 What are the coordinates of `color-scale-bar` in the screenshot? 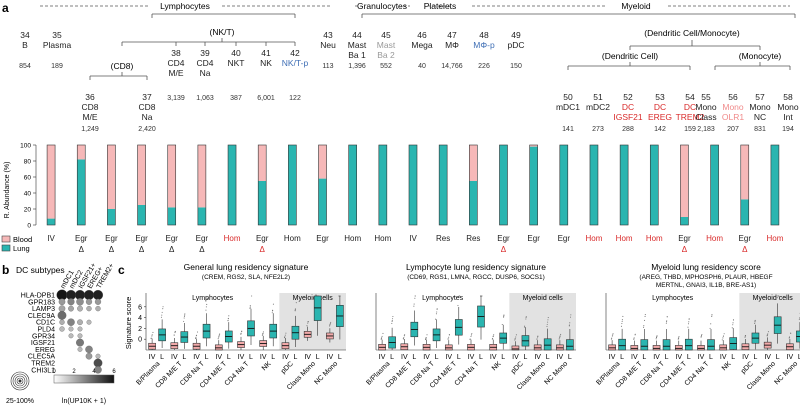 It's located at (84, 379).